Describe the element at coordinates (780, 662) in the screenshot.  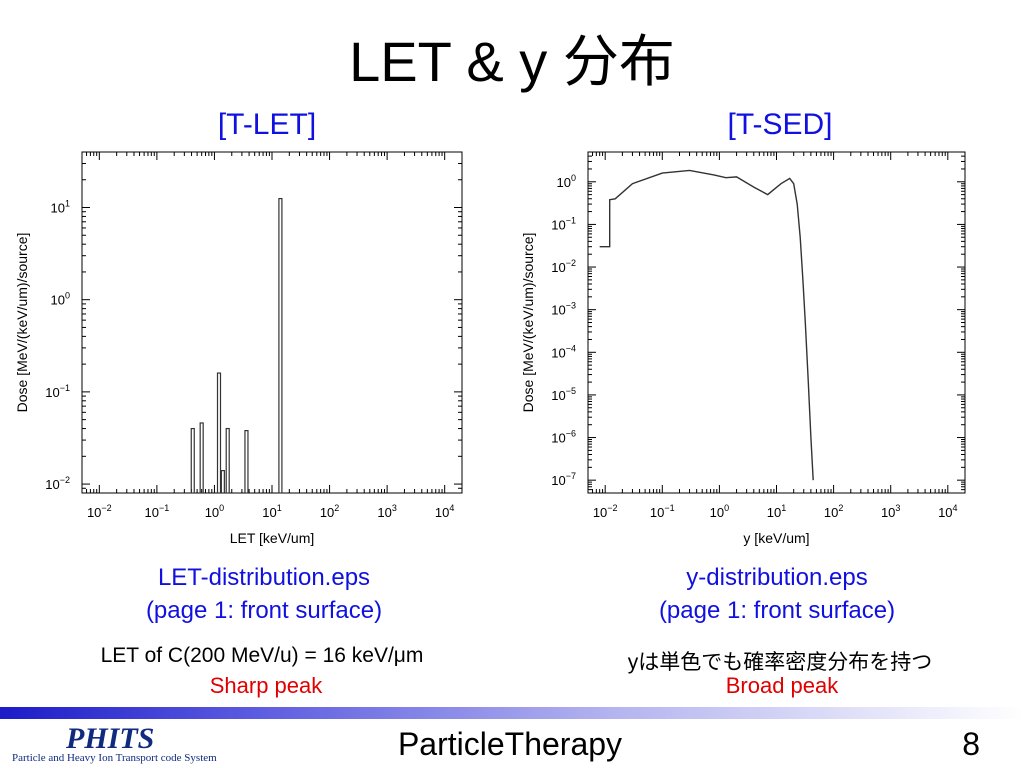
I see `y-note: yは単色でも確率密度分布を持つ` at that location.